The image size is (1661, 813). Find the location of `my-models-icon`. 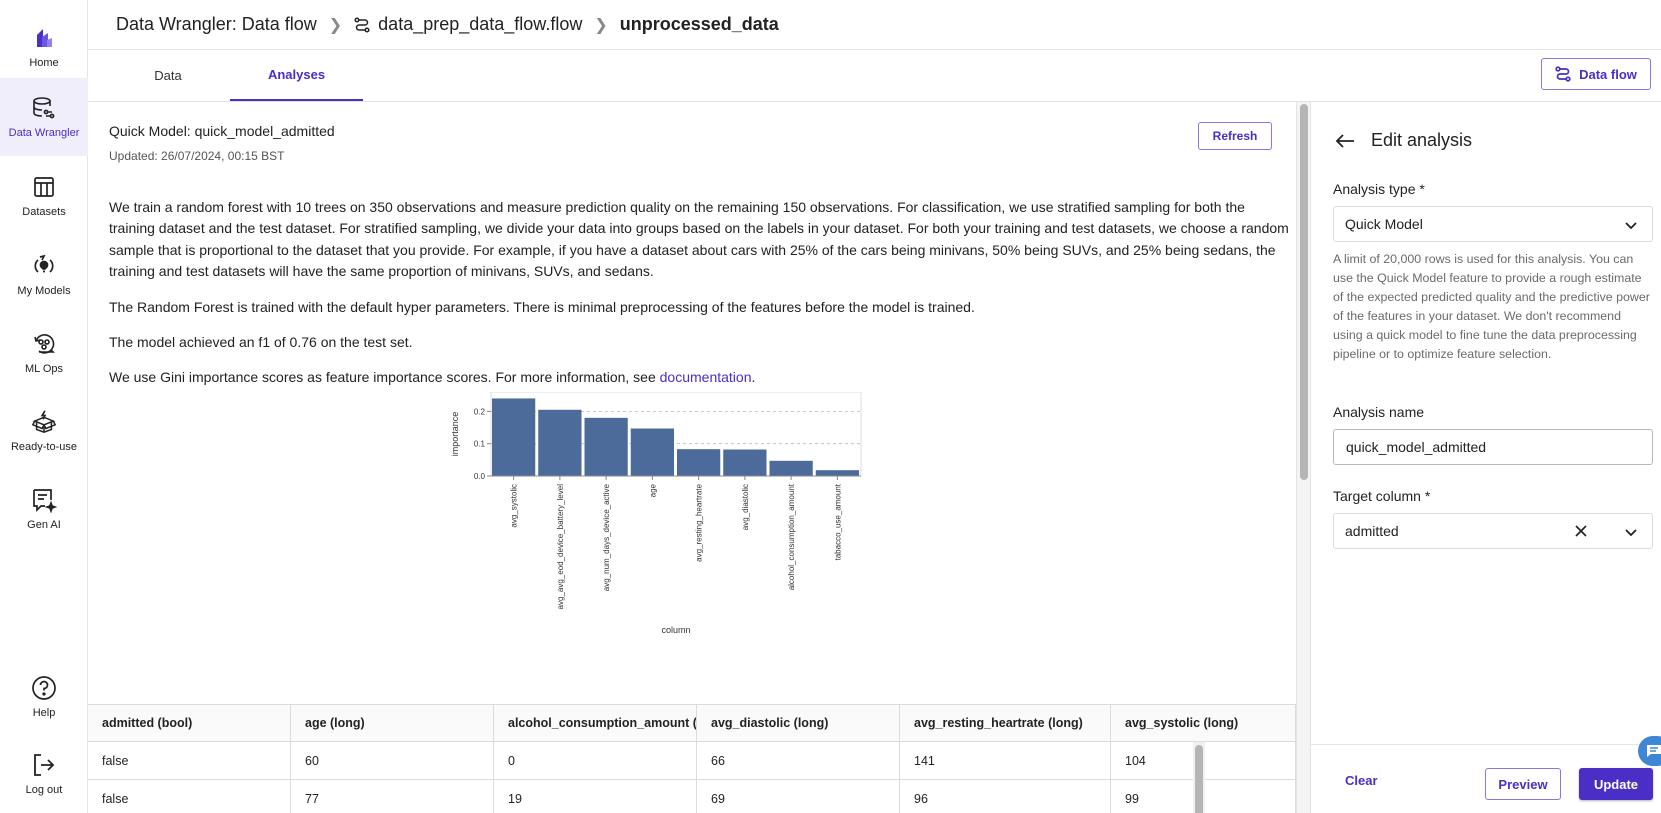

my-models-icon is located at coordinates (44, 266).